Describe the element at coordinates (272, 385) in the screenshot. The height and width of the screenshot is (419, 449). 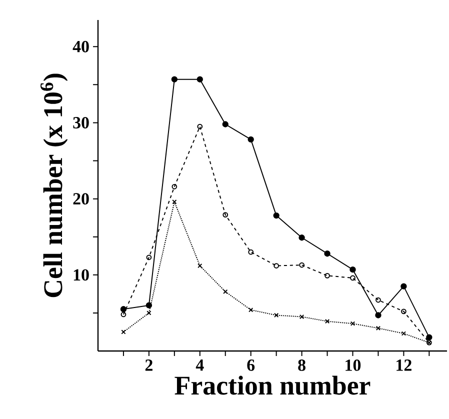
I see `x-axis-title: Fraction number` at that location.